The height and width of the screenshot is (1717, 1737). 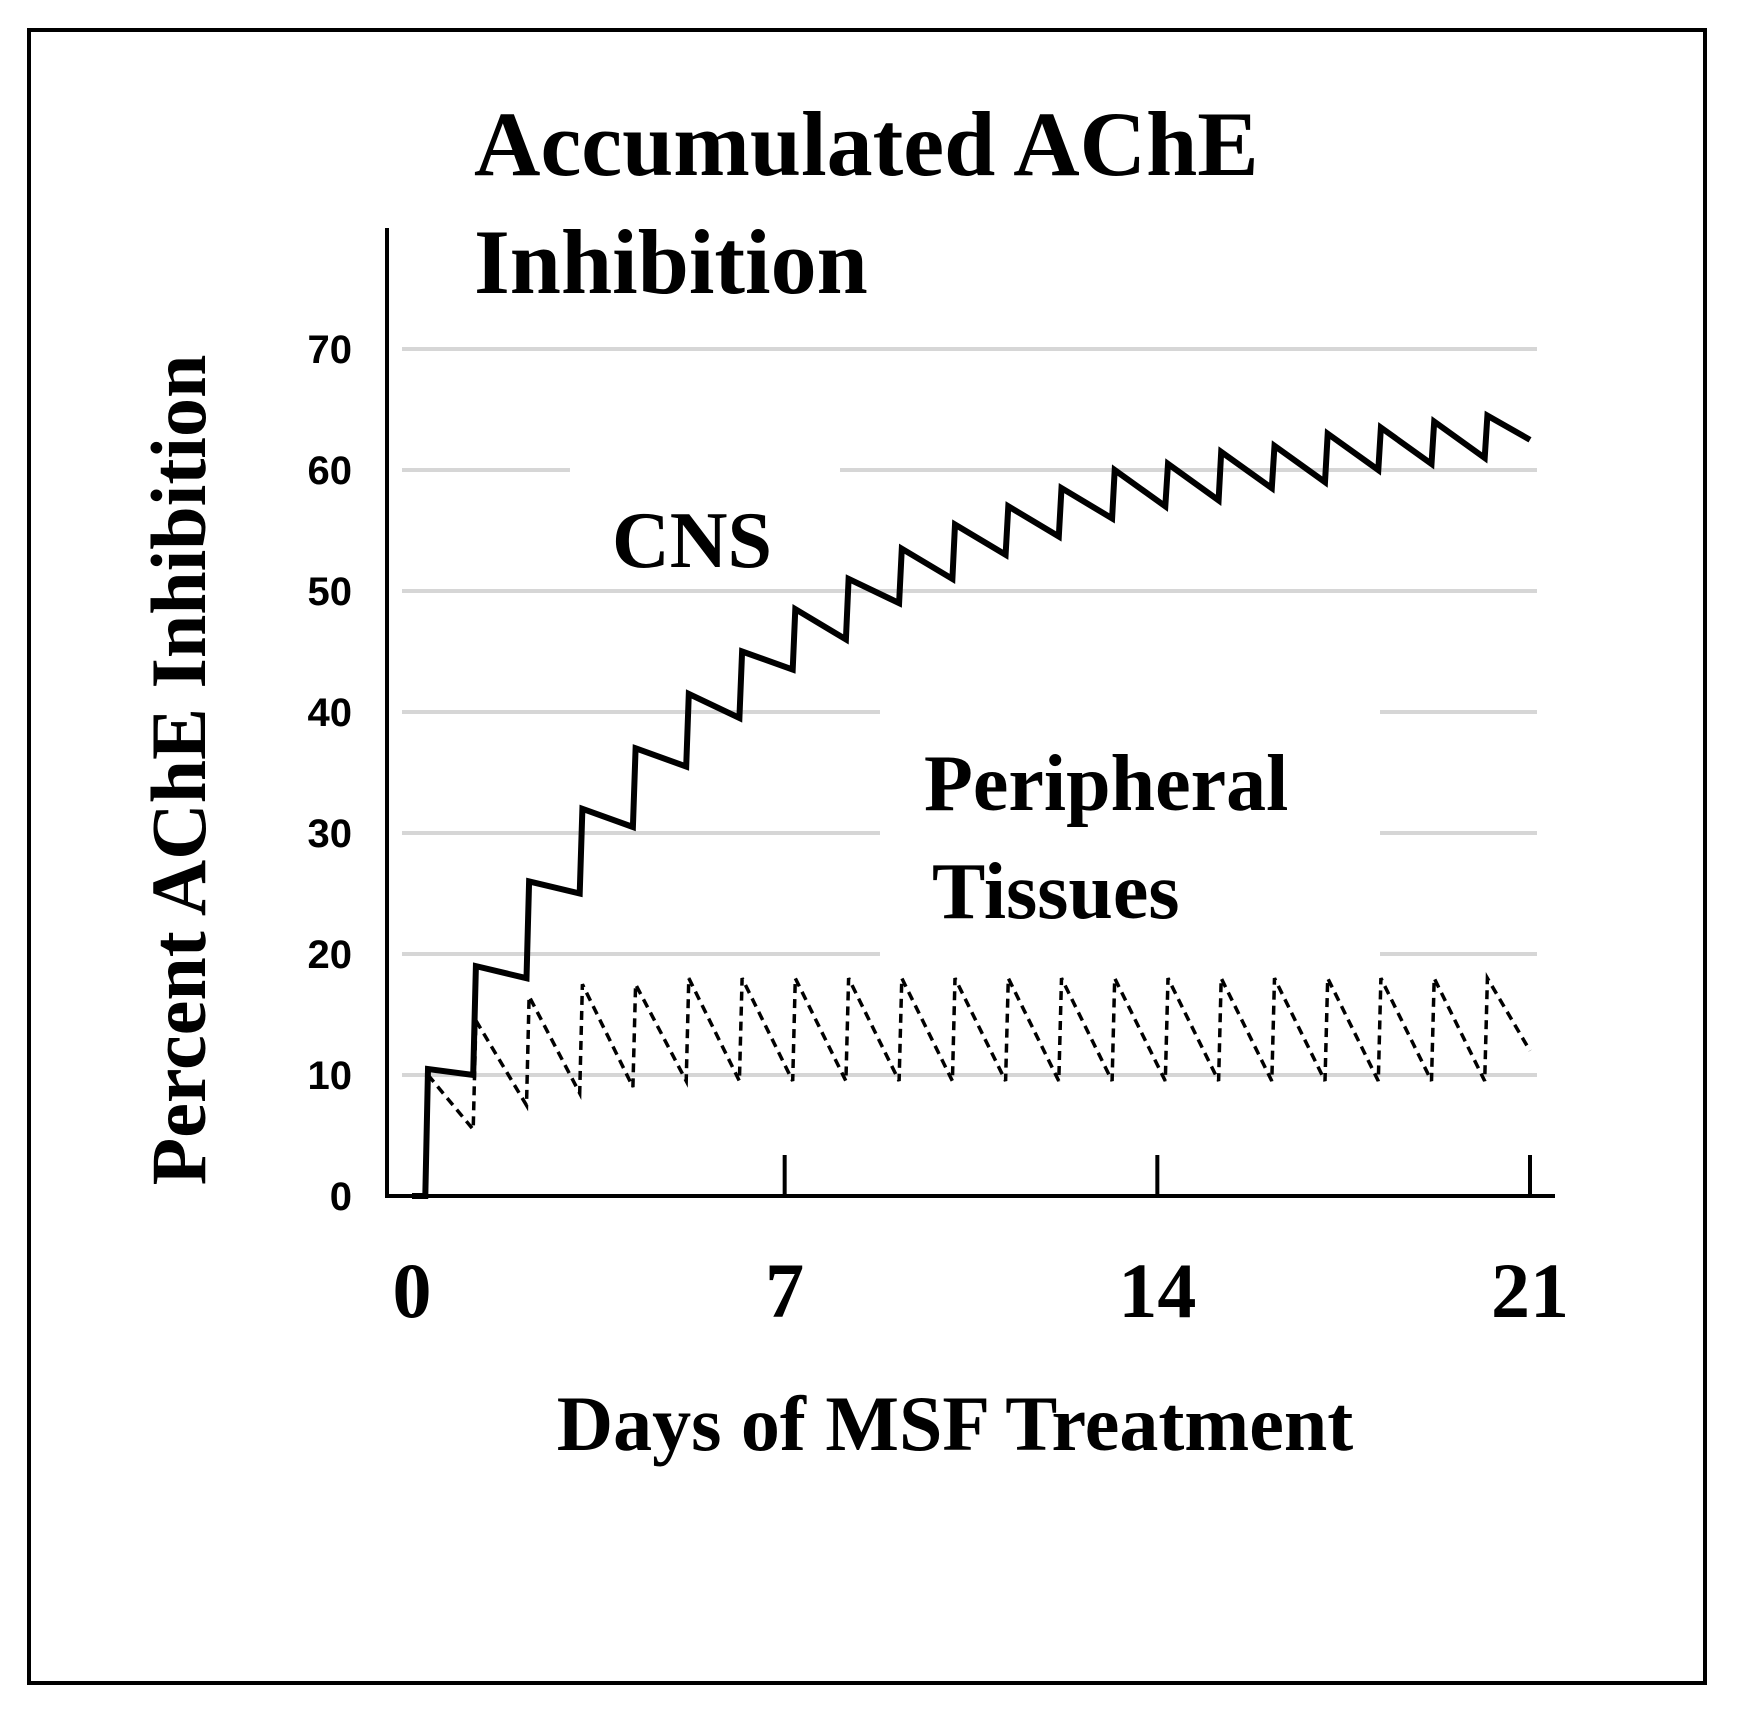 What do you see at coordinates (981, 1244) in the screenshot?
I see `x-axis-ticks: 0 7 14 21` at bounding box center [981, 1244].